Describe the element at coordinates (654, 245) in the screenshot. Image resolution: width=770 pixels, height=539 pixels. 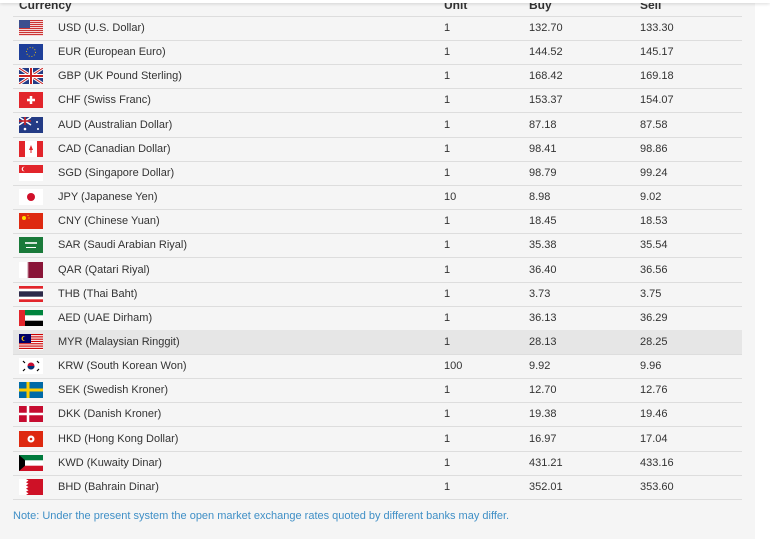
I see `sell-rate: 35.54` at that location.